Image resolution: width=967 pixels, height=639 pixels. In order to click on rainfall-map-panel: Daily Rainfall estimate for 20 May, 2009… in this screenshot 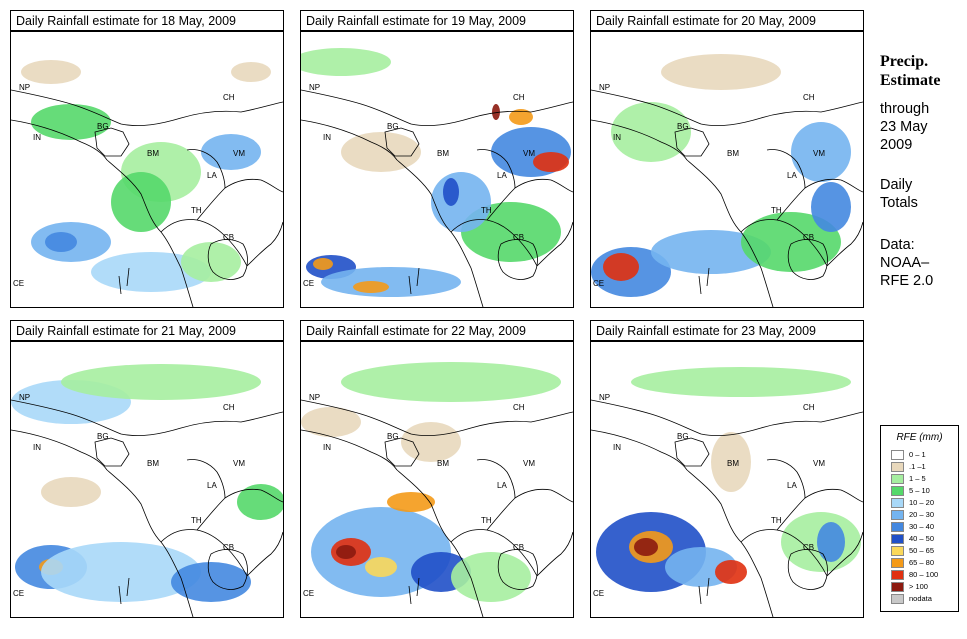, I will do `click(728, 159)`.